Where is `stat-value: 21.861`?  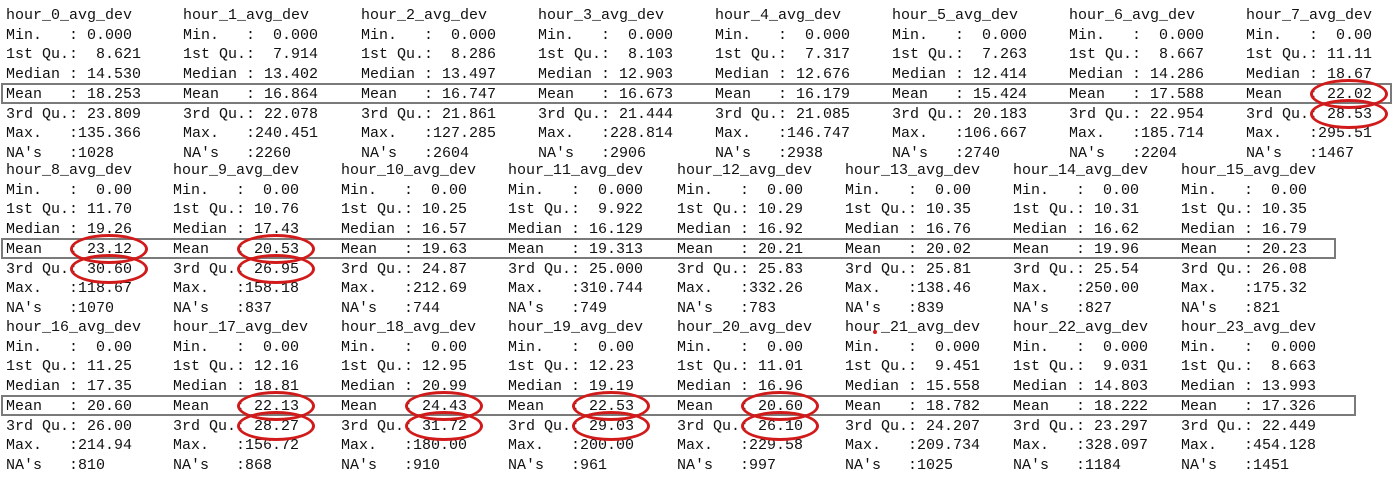
stat-value: 21.861 is located at coordinates (465, 114).